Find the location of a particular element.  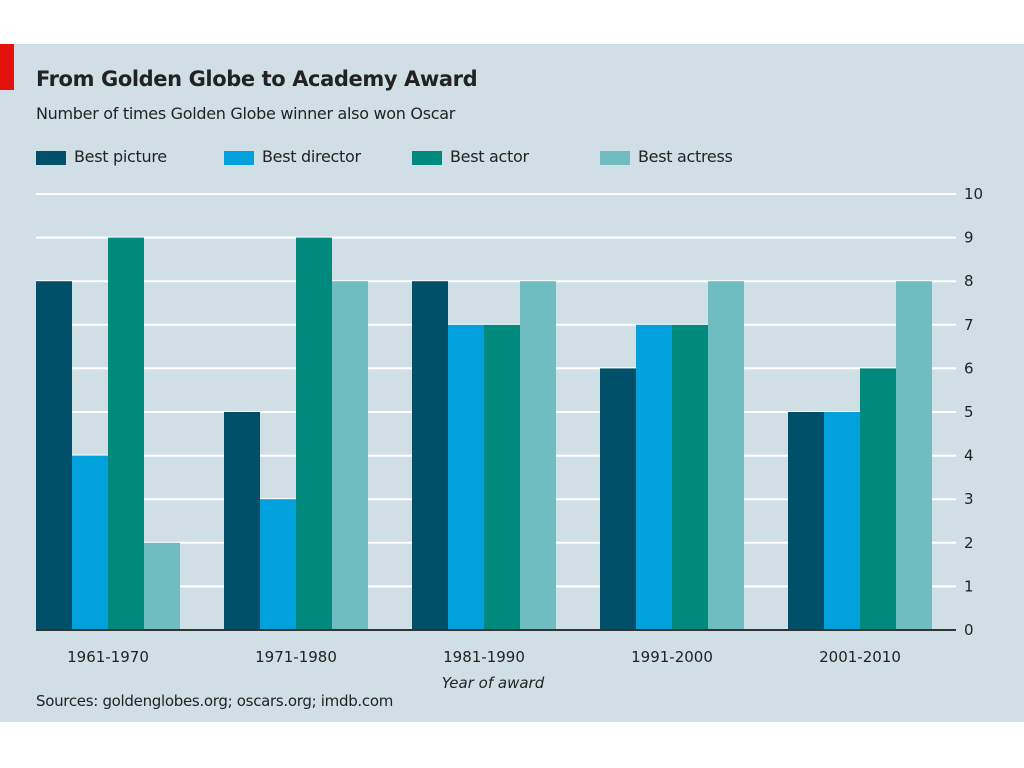

x-tick-label: 1991-2000 is located at coordinates (672, 657).